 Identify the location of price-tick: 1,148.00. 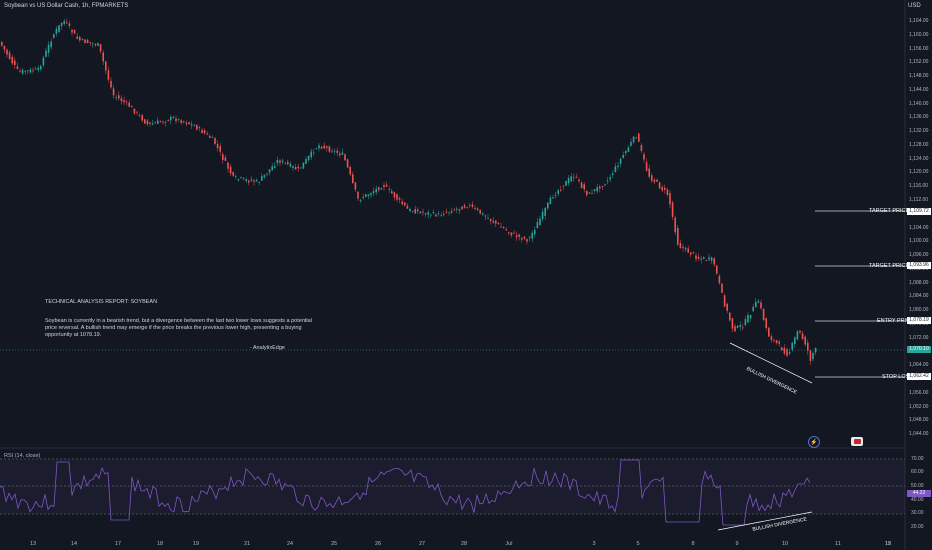
(919, 76).